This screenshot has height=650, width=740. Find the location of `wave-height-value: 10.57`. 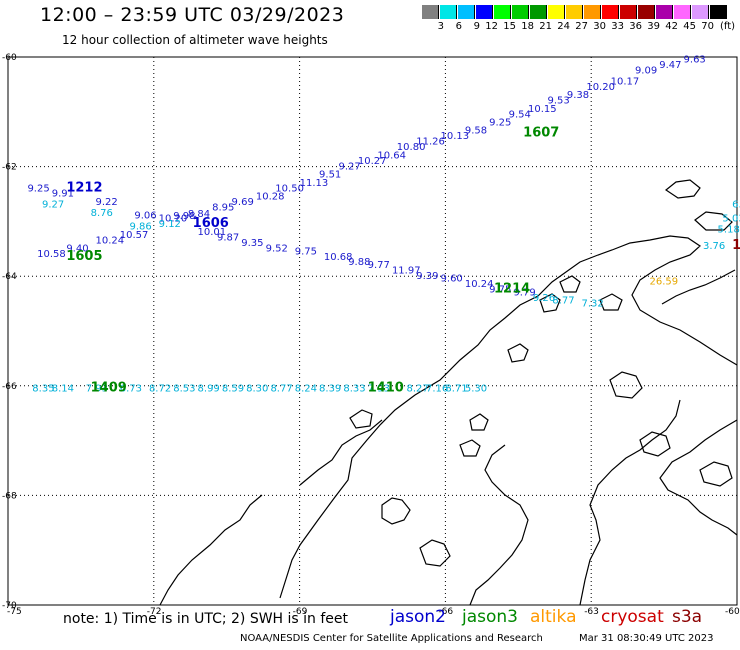

wave-height-value: 10.57 is located at coordinates (134, 235).